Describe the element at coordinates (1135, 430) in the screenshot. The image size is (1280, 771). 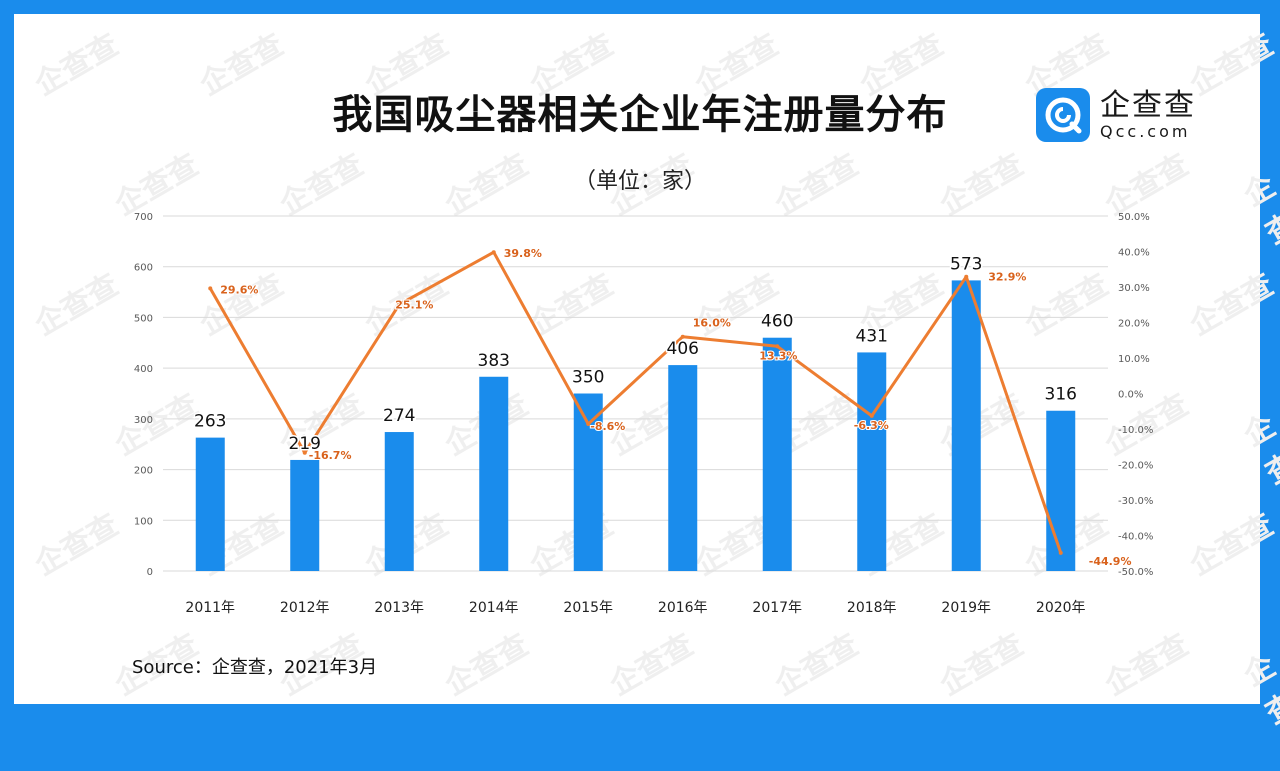
I see `y-right-tick-label: -10.0%` at that location.